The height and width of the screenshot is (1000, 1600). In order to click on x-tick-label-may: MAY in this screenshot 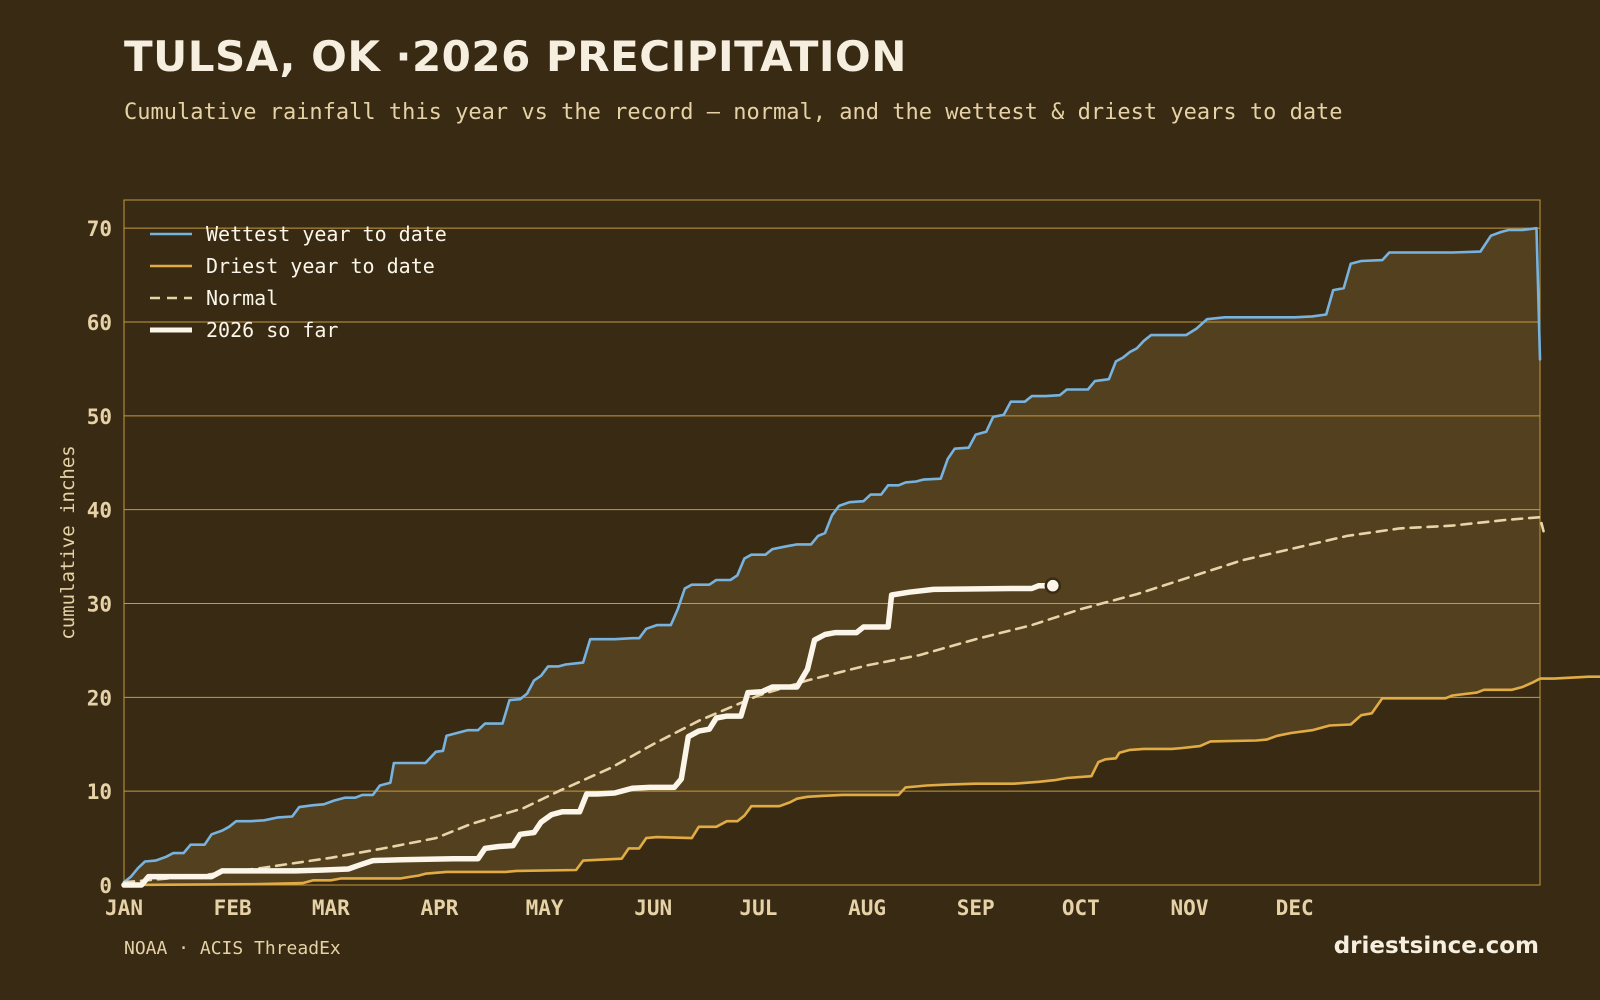, I will do `click(545, 908)`.